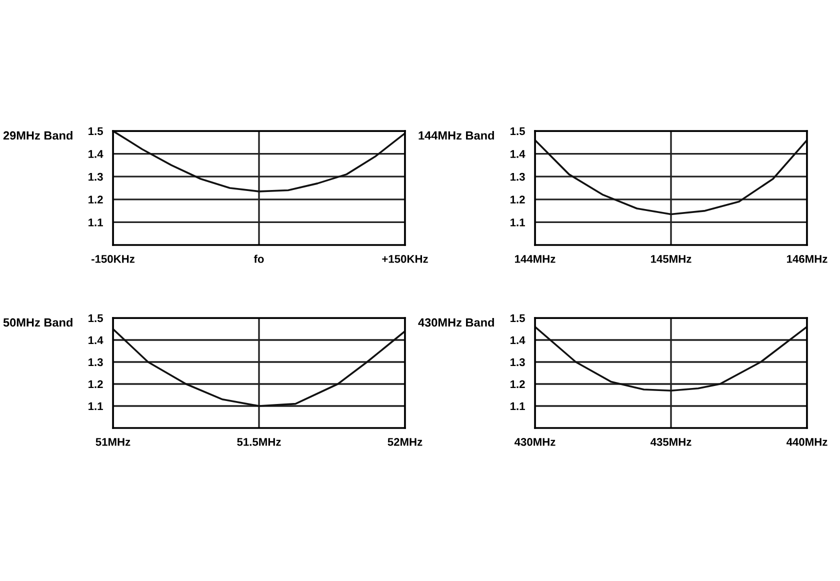 The height and width of the screenshot is (581, 840). Describe the element at coordinates (37, 322) in the screenshot. I see `chart-title: 50MHz Band` at that location.